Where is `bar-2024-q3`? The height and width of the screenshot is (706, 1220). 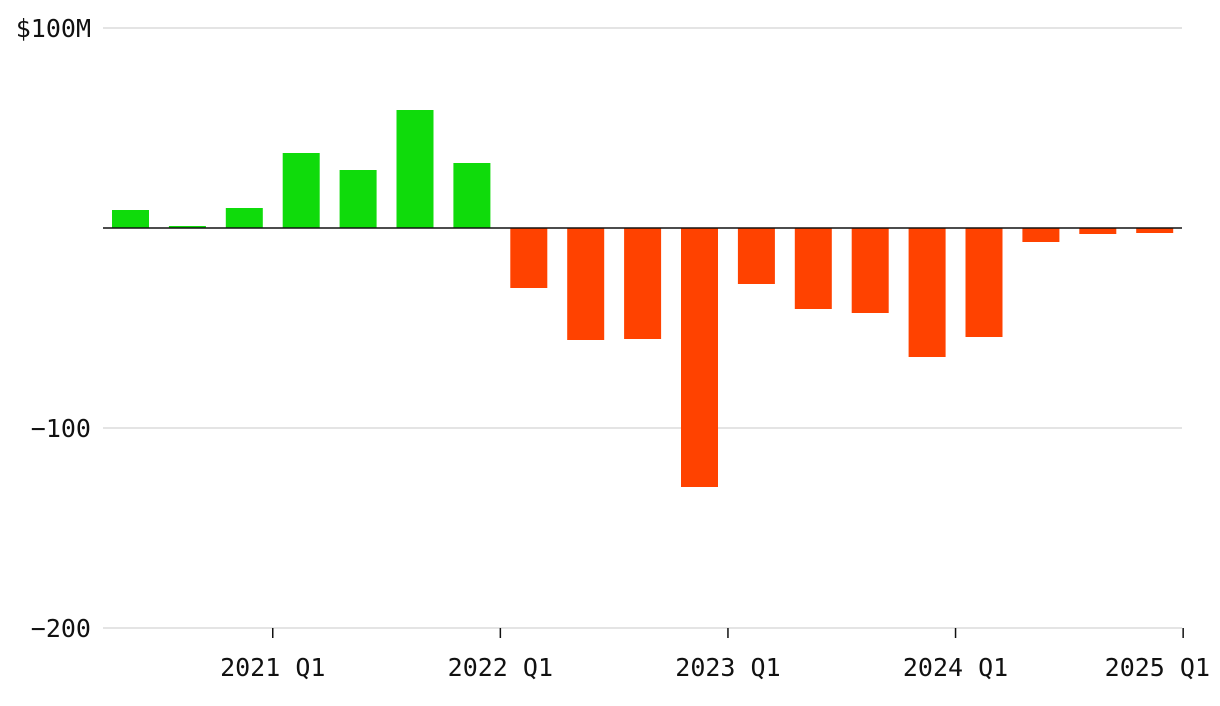 bar-2024-q3 is located at coordinates (1098, 231).